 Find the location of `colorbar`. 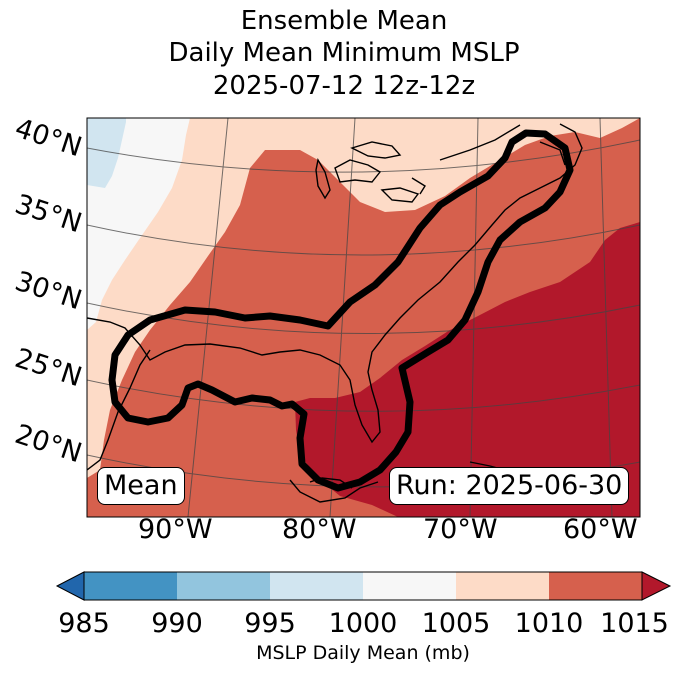

colorbar is located at coordinates (363, 586).